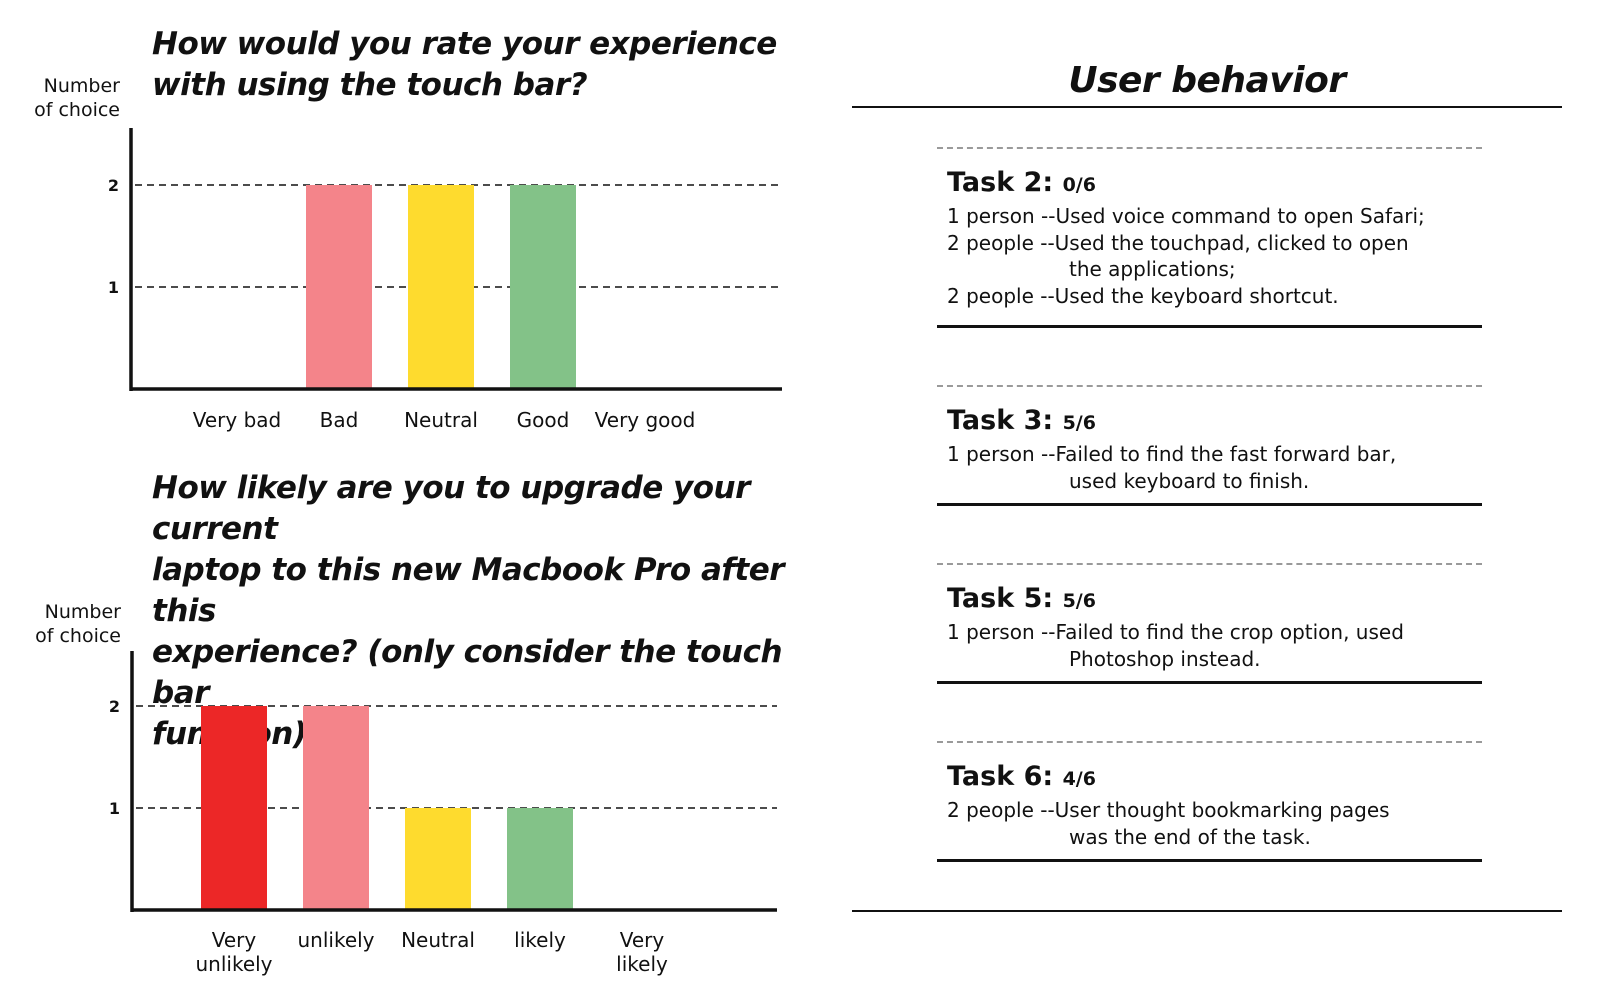 Image resolution: width=1600 pixels, height=1000 pixels. Describe the element at coordinates (1190, 836) in the screenshot. I see `observation-text-continued: was the end of the task.` at that location.